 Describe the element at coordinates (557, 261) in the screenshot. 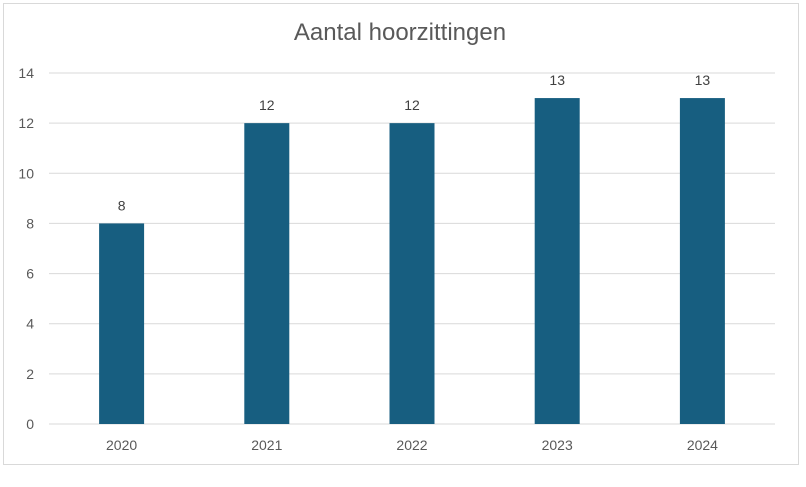

I see `bar-2023` at that location.